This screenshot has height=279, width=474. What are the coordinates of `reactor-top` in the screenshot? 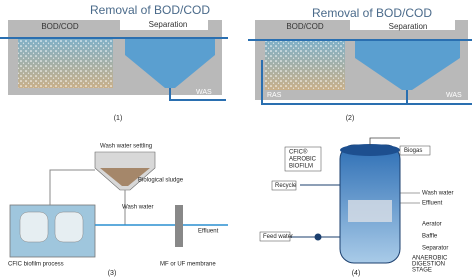 It's located at (370, 150).